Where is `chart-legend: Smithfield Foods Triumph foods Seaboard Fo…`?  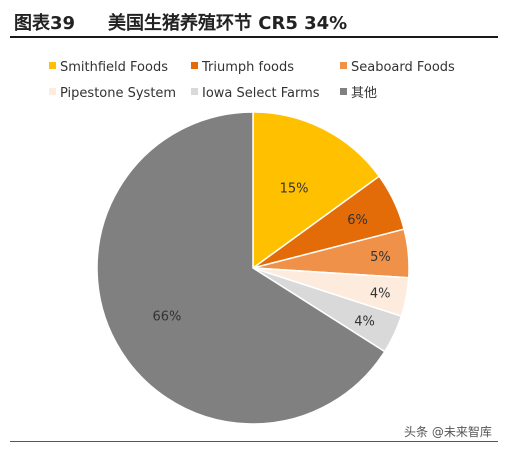 chart-legend: Smithfield Foods Triumph foods Seaboard Fo… is located at coordinates (252, 80).